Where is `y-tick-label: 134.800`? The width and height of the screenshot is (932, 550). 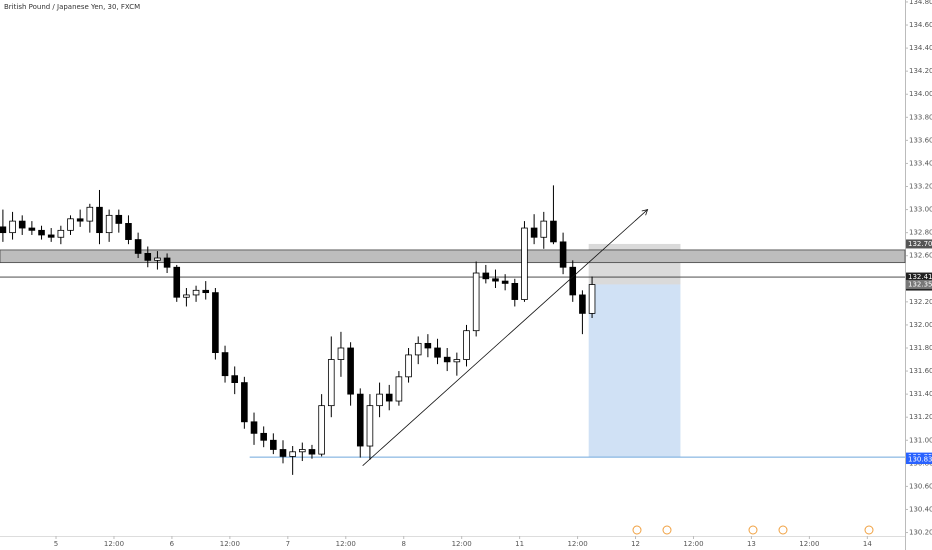 y-tick-label: 134.800 is located at coordinates (920, 3).